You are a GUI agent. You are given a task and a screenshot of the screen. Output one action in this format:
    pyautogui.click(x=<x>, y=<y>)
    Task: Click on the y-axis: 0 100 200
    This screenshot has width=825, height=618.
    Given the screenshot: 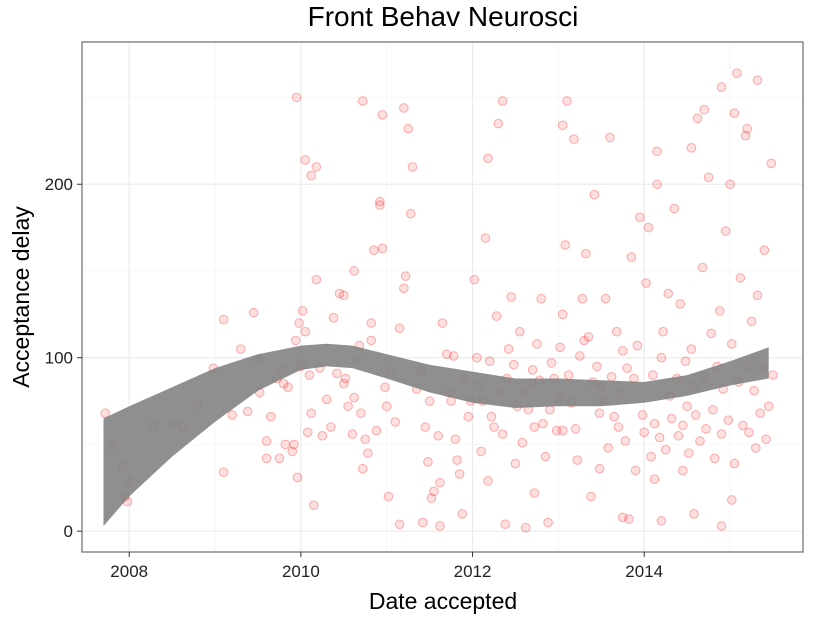 What is the action you would take?
    pyautogui.click(x=63, y=358)
    